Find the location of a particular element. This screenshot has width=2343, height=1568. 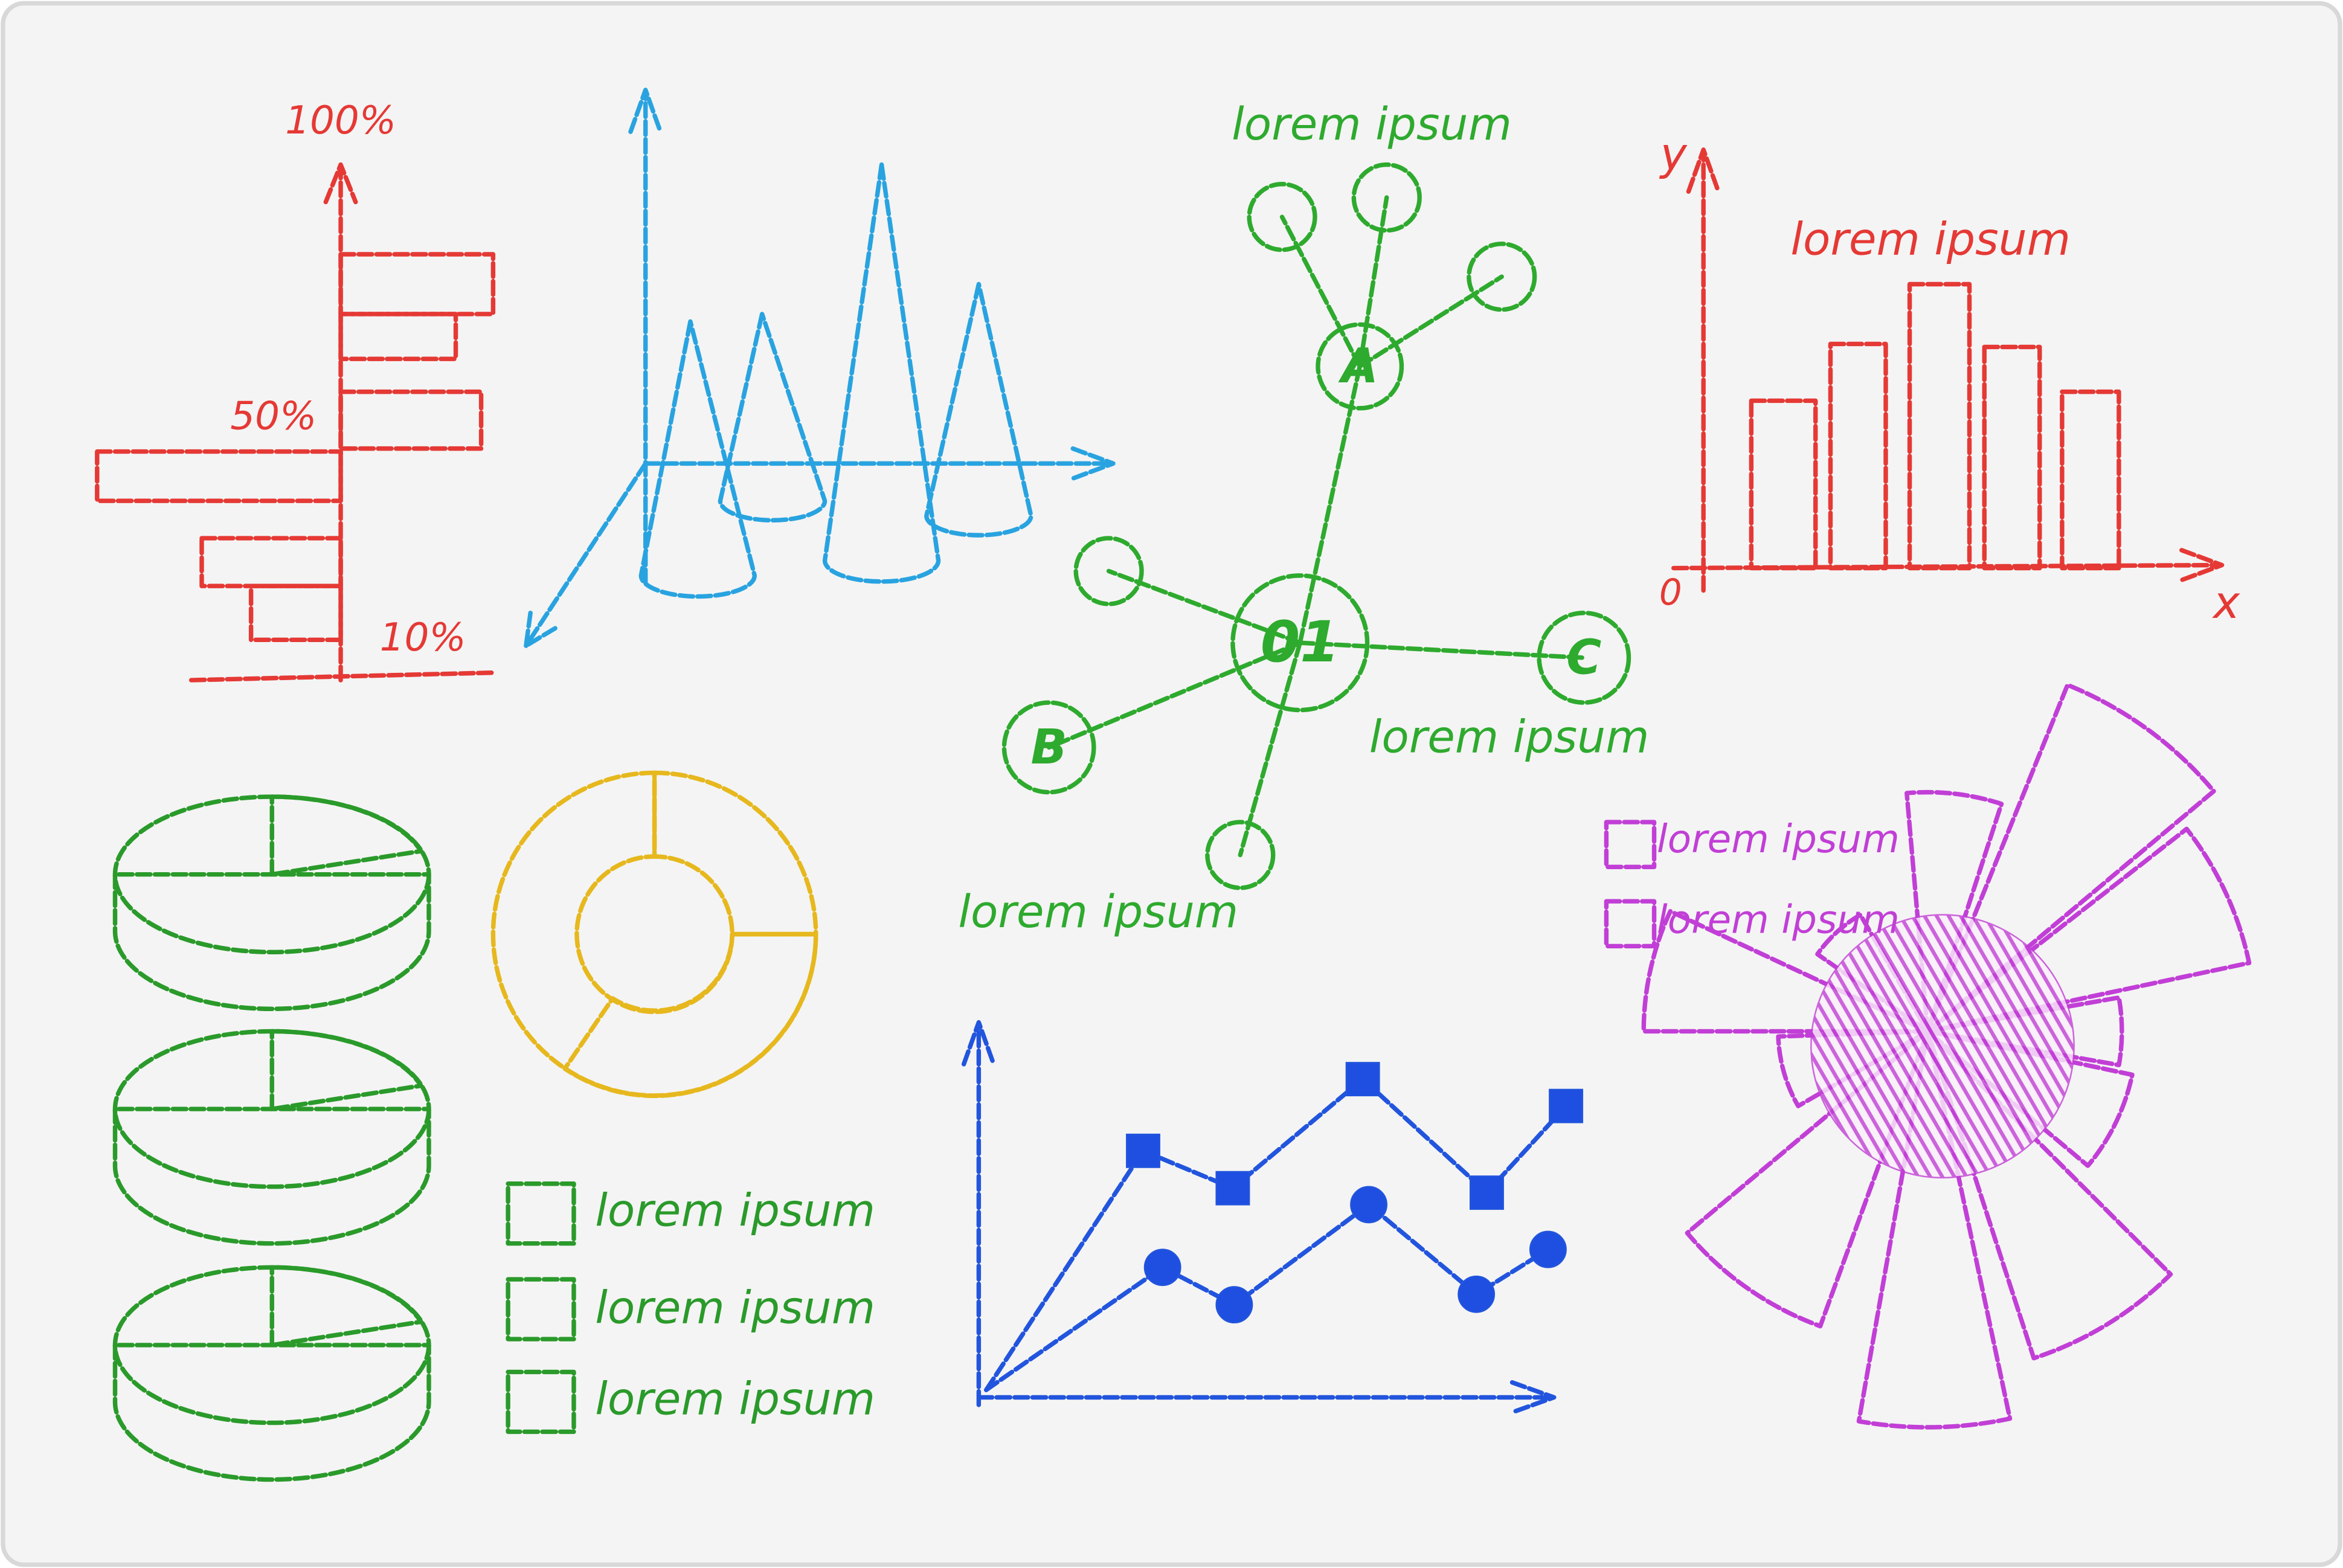

pie-legend is located at coordinates (541, 1308).